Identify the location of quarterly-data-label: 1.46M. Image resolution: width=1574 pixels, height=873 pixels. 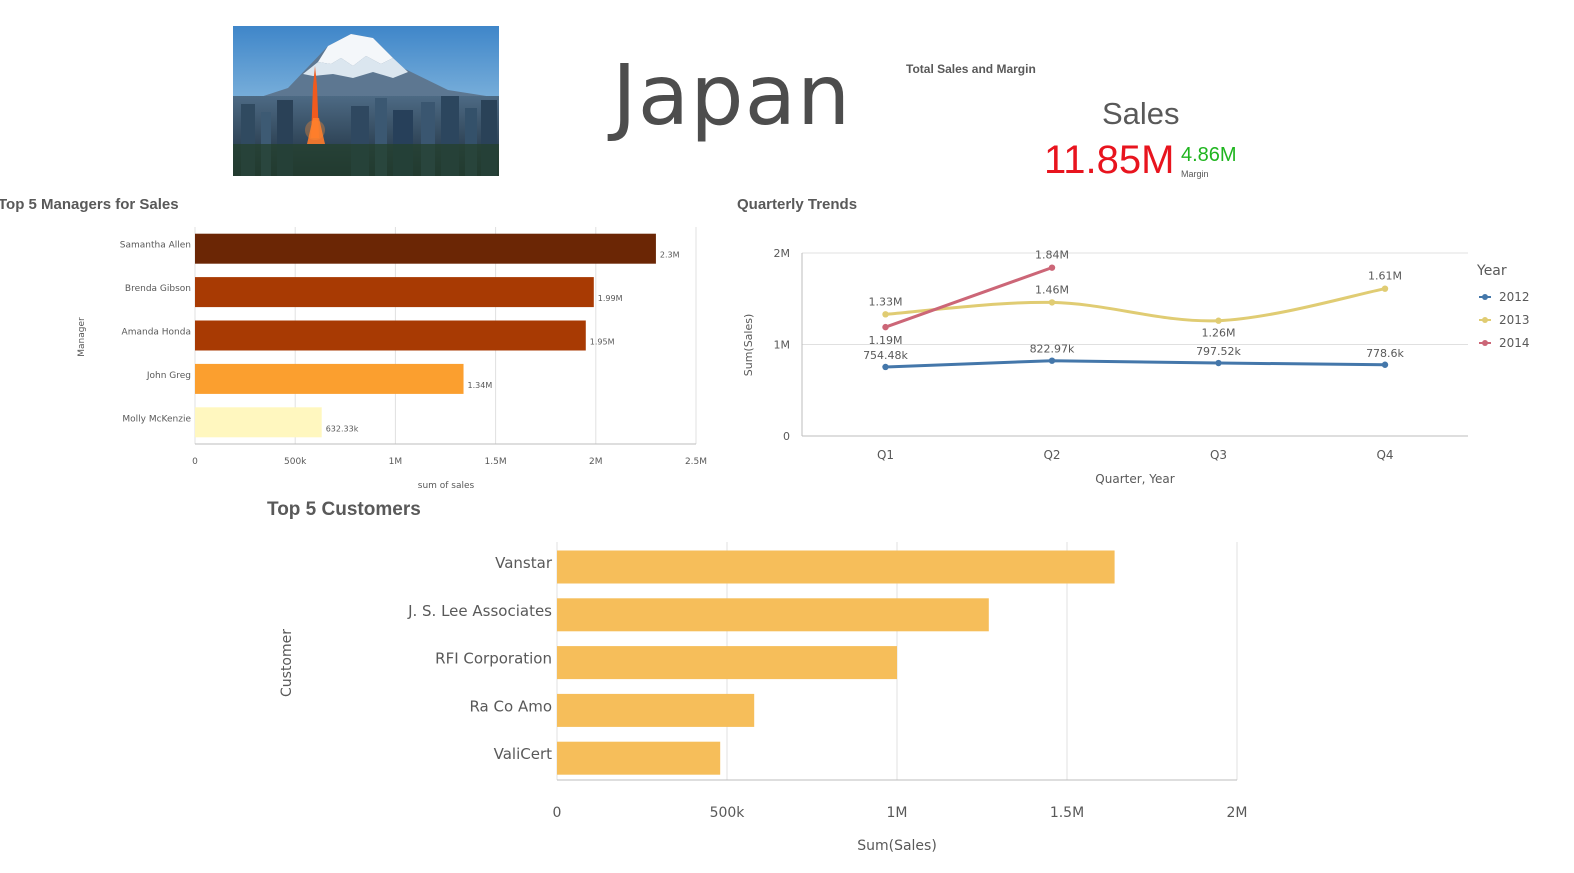
(1052, 289).